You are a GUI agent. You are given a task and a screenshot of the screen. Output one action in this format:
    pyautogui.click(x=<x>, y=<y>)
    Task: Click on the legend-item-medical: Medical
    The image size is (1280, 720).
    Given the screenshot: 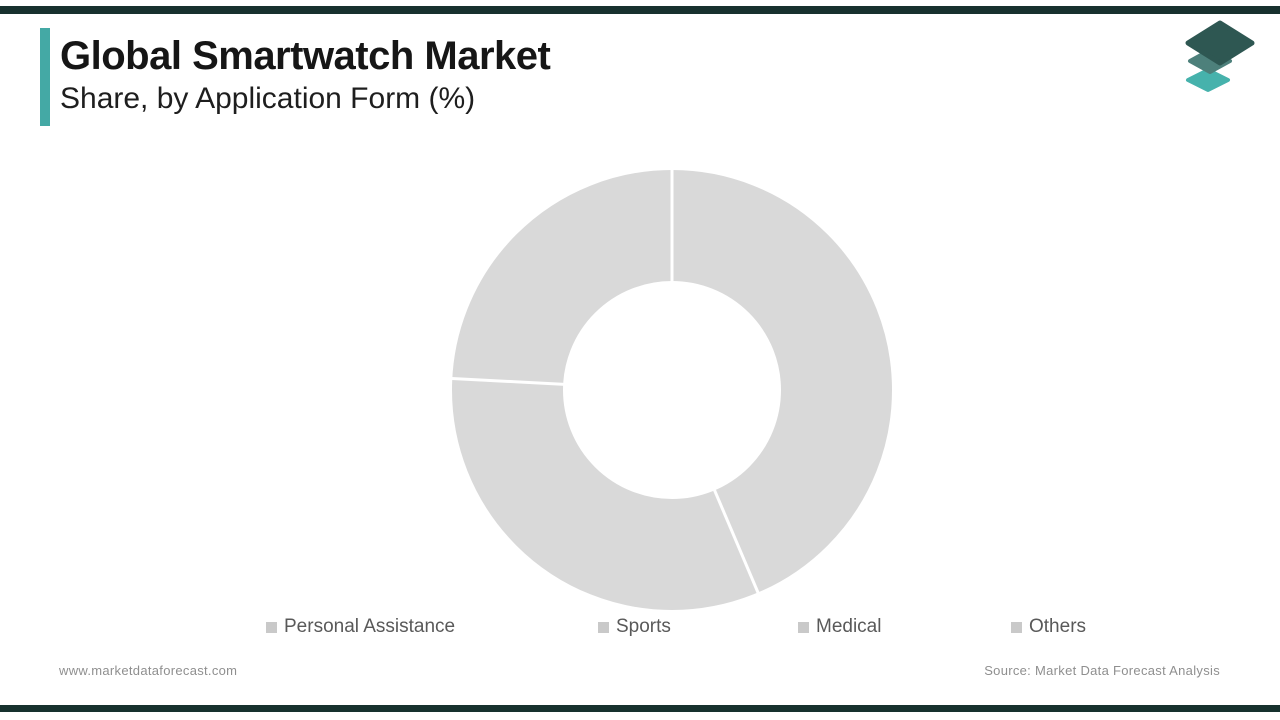 What is the action you would take?
    pyautogui.click(x=839, y=627)
    